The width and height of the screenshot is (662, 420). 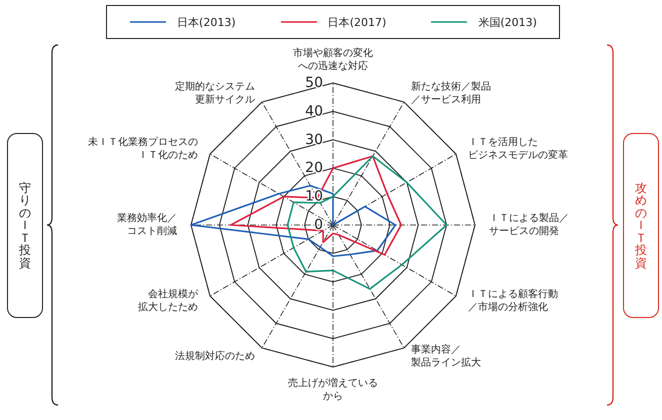 What do you see at coordinates (446, 356) in the screenshot?
I see `spoke-label: 事業内容／製品ライン拡大` at bounding box center [446, 356].